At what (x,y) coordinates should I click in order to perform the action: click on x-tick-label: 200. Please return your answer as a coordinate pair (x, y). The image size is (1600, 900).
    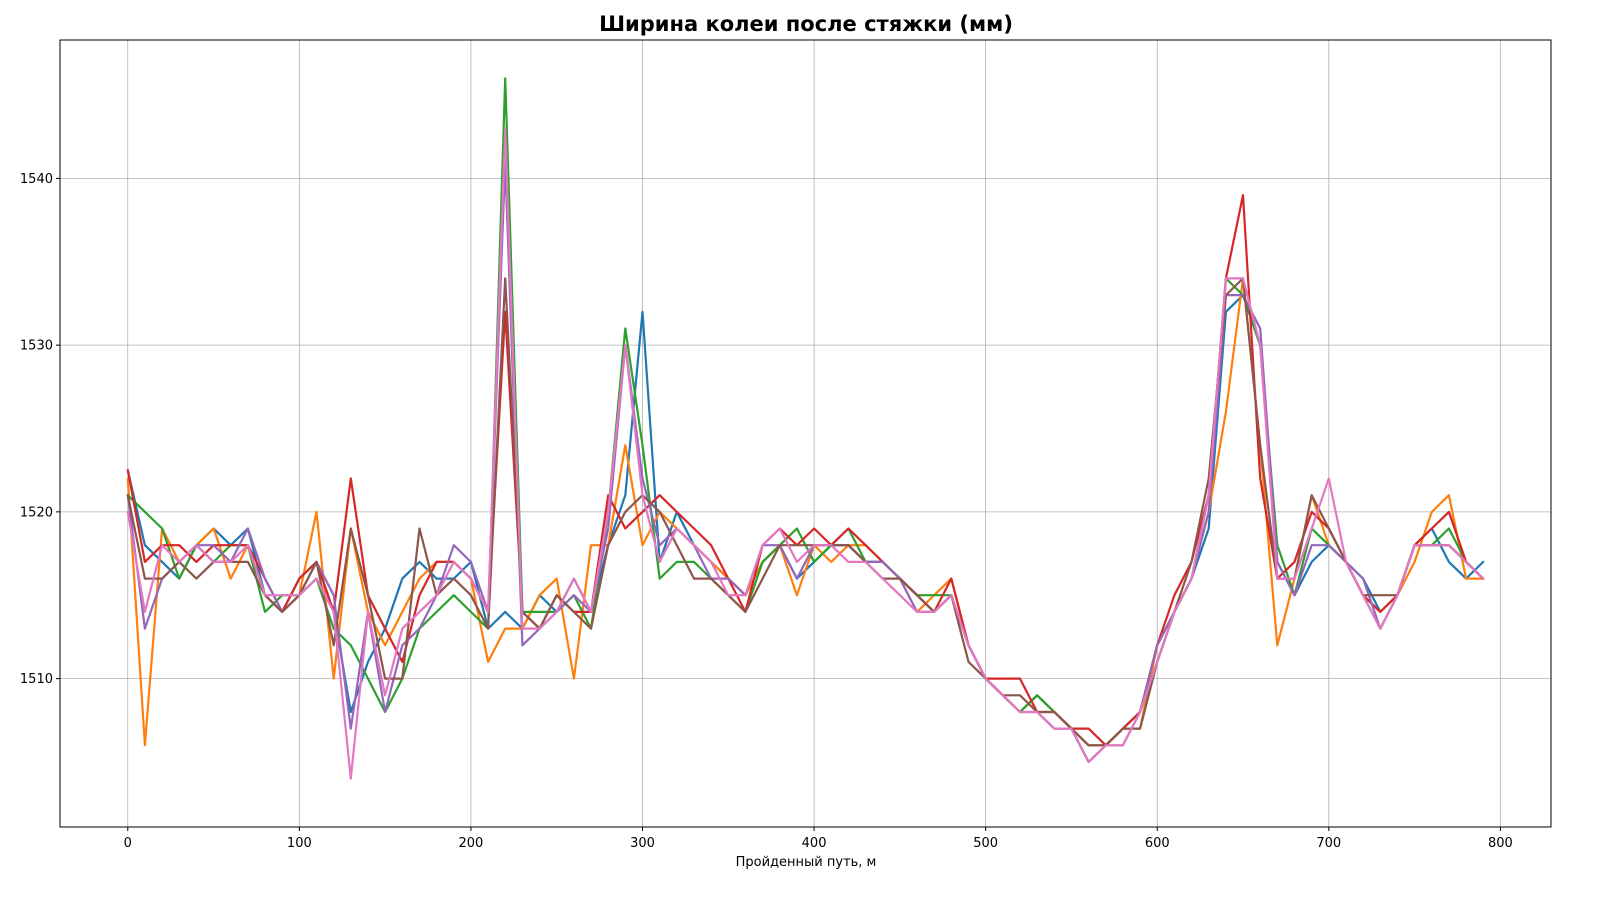
    Looking at the image, I should click on (471, 843).